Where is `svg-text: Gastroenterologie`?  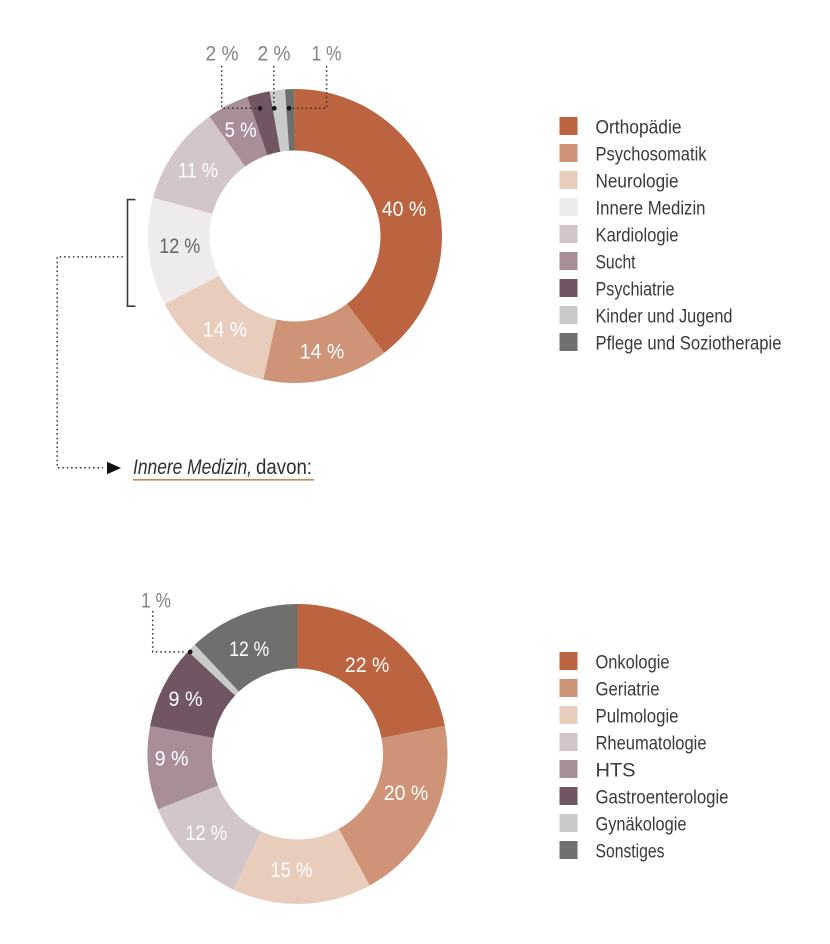
svg-text: Gastroenterologie is located at coordinates (662, 798).